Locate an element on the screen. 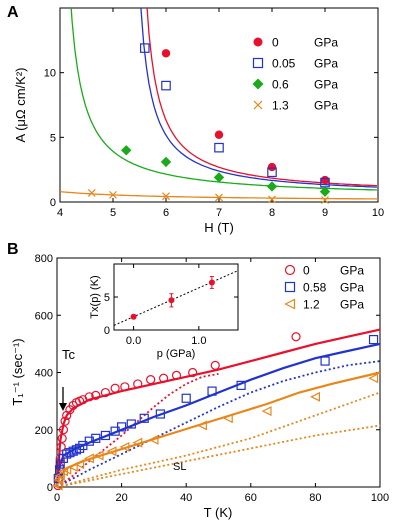 Image resolution: width=400 pixels, height=524 pixels. panel-b-xtick-label: 60 is located at coordinates (251, 498).